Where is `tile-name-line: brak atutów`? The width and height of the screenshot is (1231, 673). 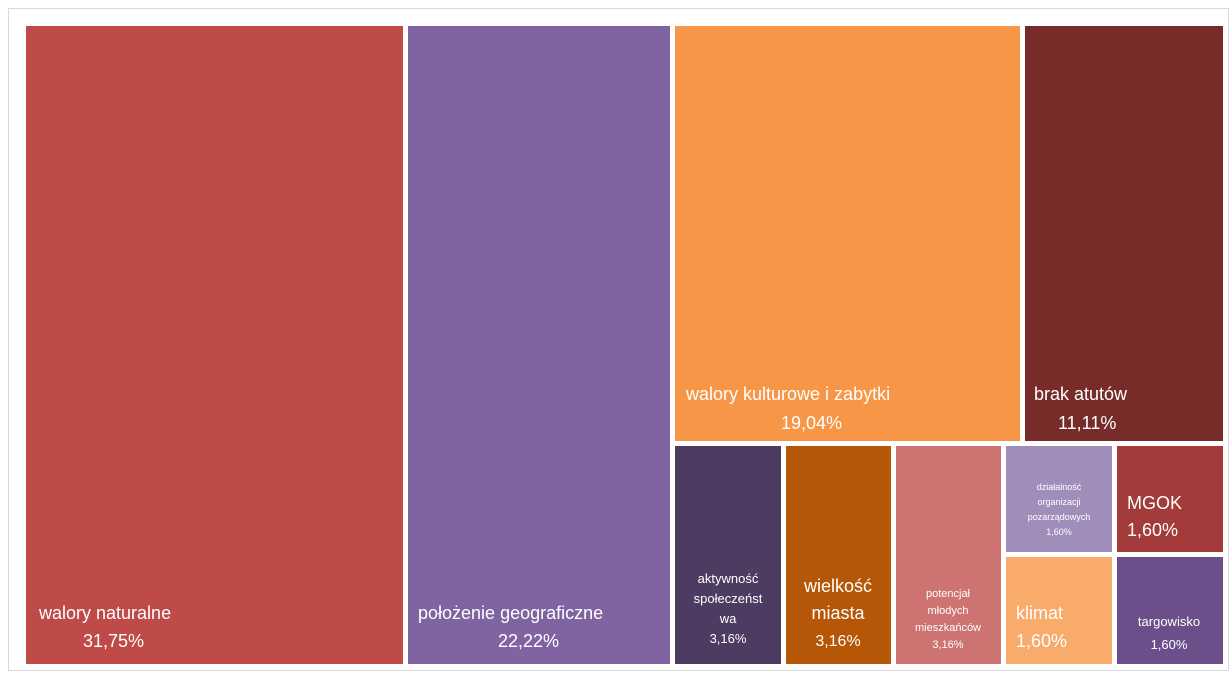
tile-name-line: brak atutów is located at coordinates (1081, 394).